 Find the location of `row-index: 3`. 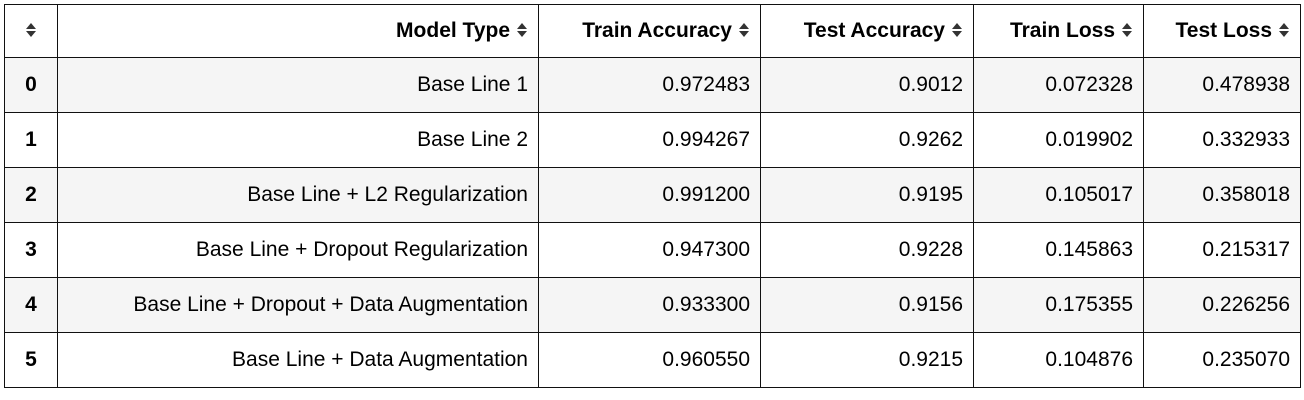

row-index: 3 is located at coordinates (31, 250).